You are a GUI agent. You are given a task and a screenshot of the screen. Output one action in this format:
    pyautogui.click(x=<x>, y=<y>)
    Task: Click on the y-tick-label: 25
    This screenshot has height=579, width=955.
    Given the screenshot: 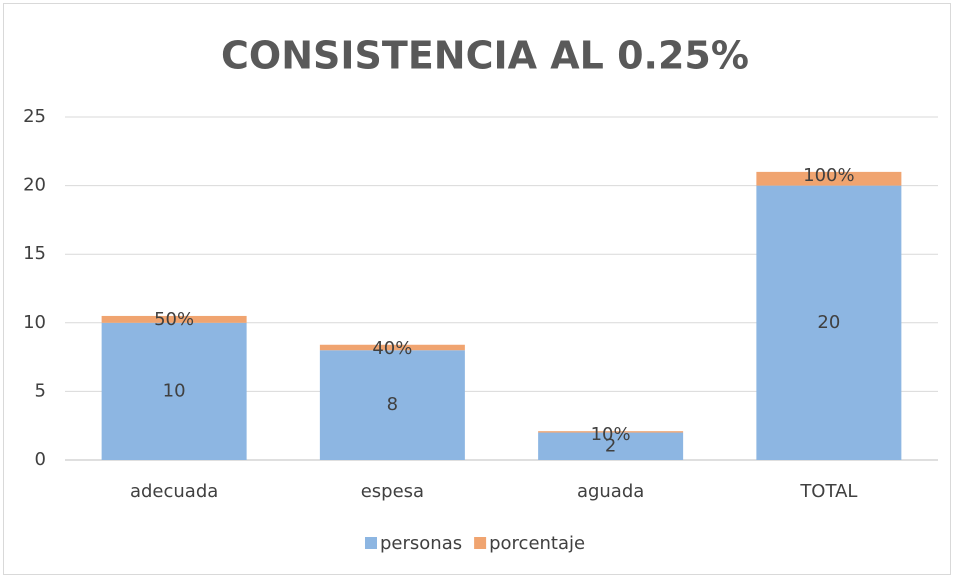 What is the action you would take?
    pyautogui.click(x=34, y=116)
    